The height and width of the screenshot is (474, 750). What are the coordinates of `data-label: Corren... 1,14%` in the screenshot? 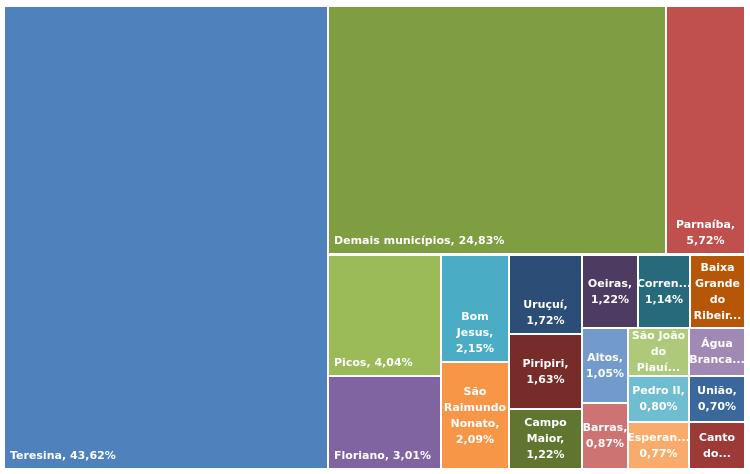 It's located at (664, 291).